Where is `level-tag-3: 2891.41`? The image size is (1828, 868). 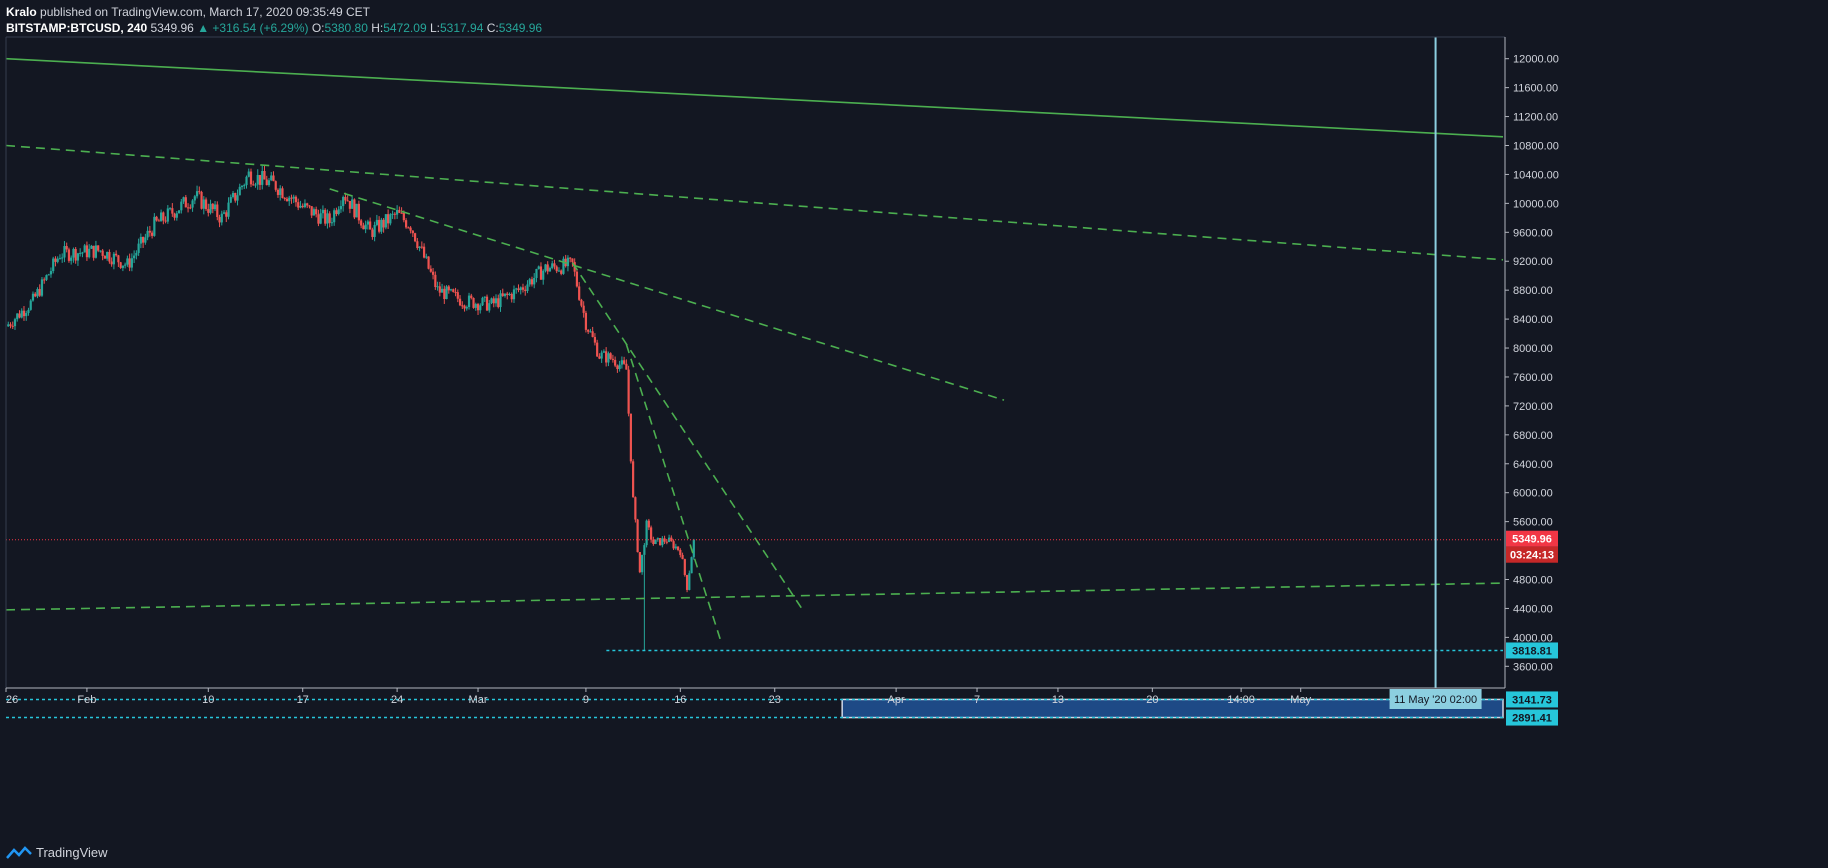
level-tag-3: 2891.41 is located at coordinates (1532, 719).